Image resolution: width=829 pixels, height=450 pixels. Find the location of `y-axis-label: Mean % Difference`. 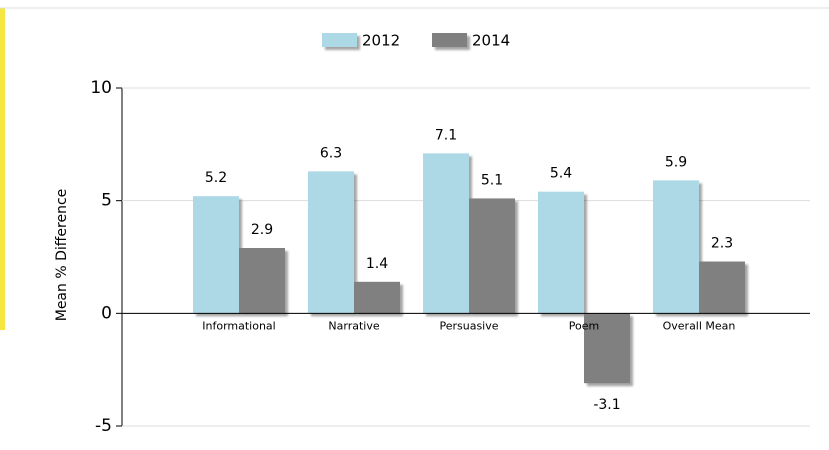

y-axis-label: Mean % Difference is located at coordinates (62, 255).